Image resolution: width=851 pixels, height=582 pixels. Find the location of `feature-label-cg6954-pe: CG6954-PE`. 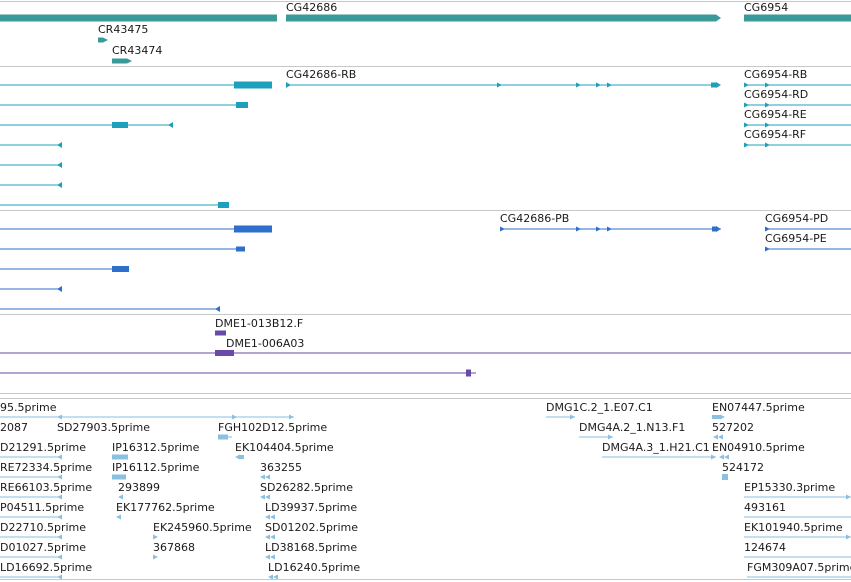

feature-label-cg6954-pe: CG6954-PE is located at coordinates (796, 238).